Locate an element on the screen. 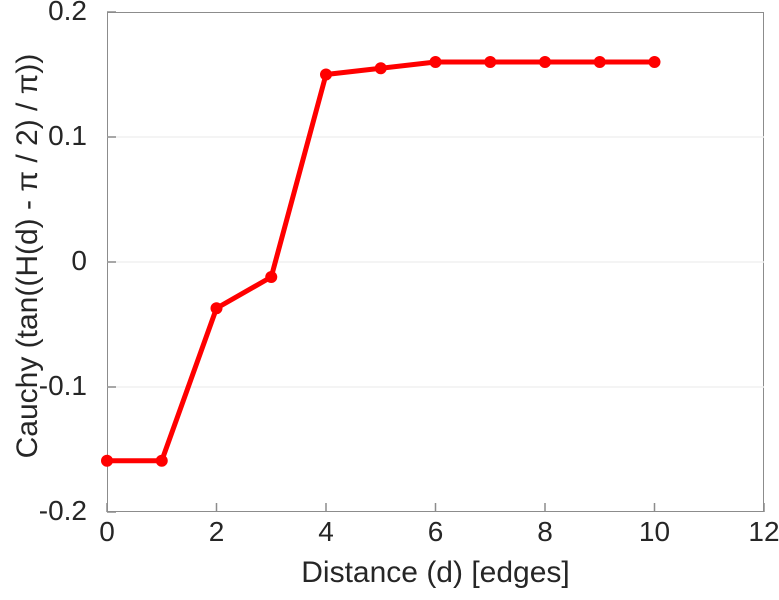 This screenshot has height=600, width=779. x-axis-label: Distance (d) [edges] is located at coordinates (435, 572).